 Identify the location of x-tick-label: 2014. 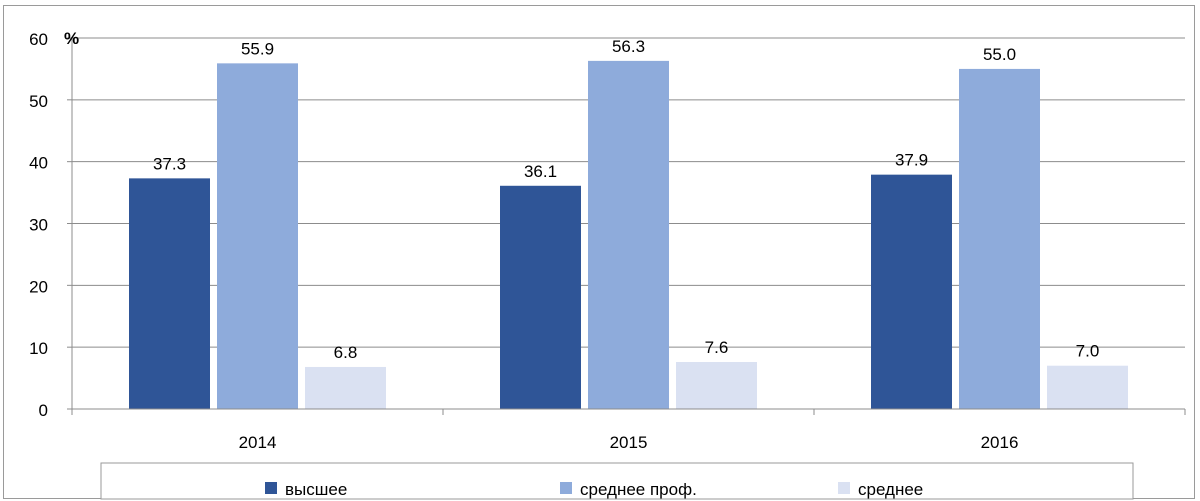
(258, 442).